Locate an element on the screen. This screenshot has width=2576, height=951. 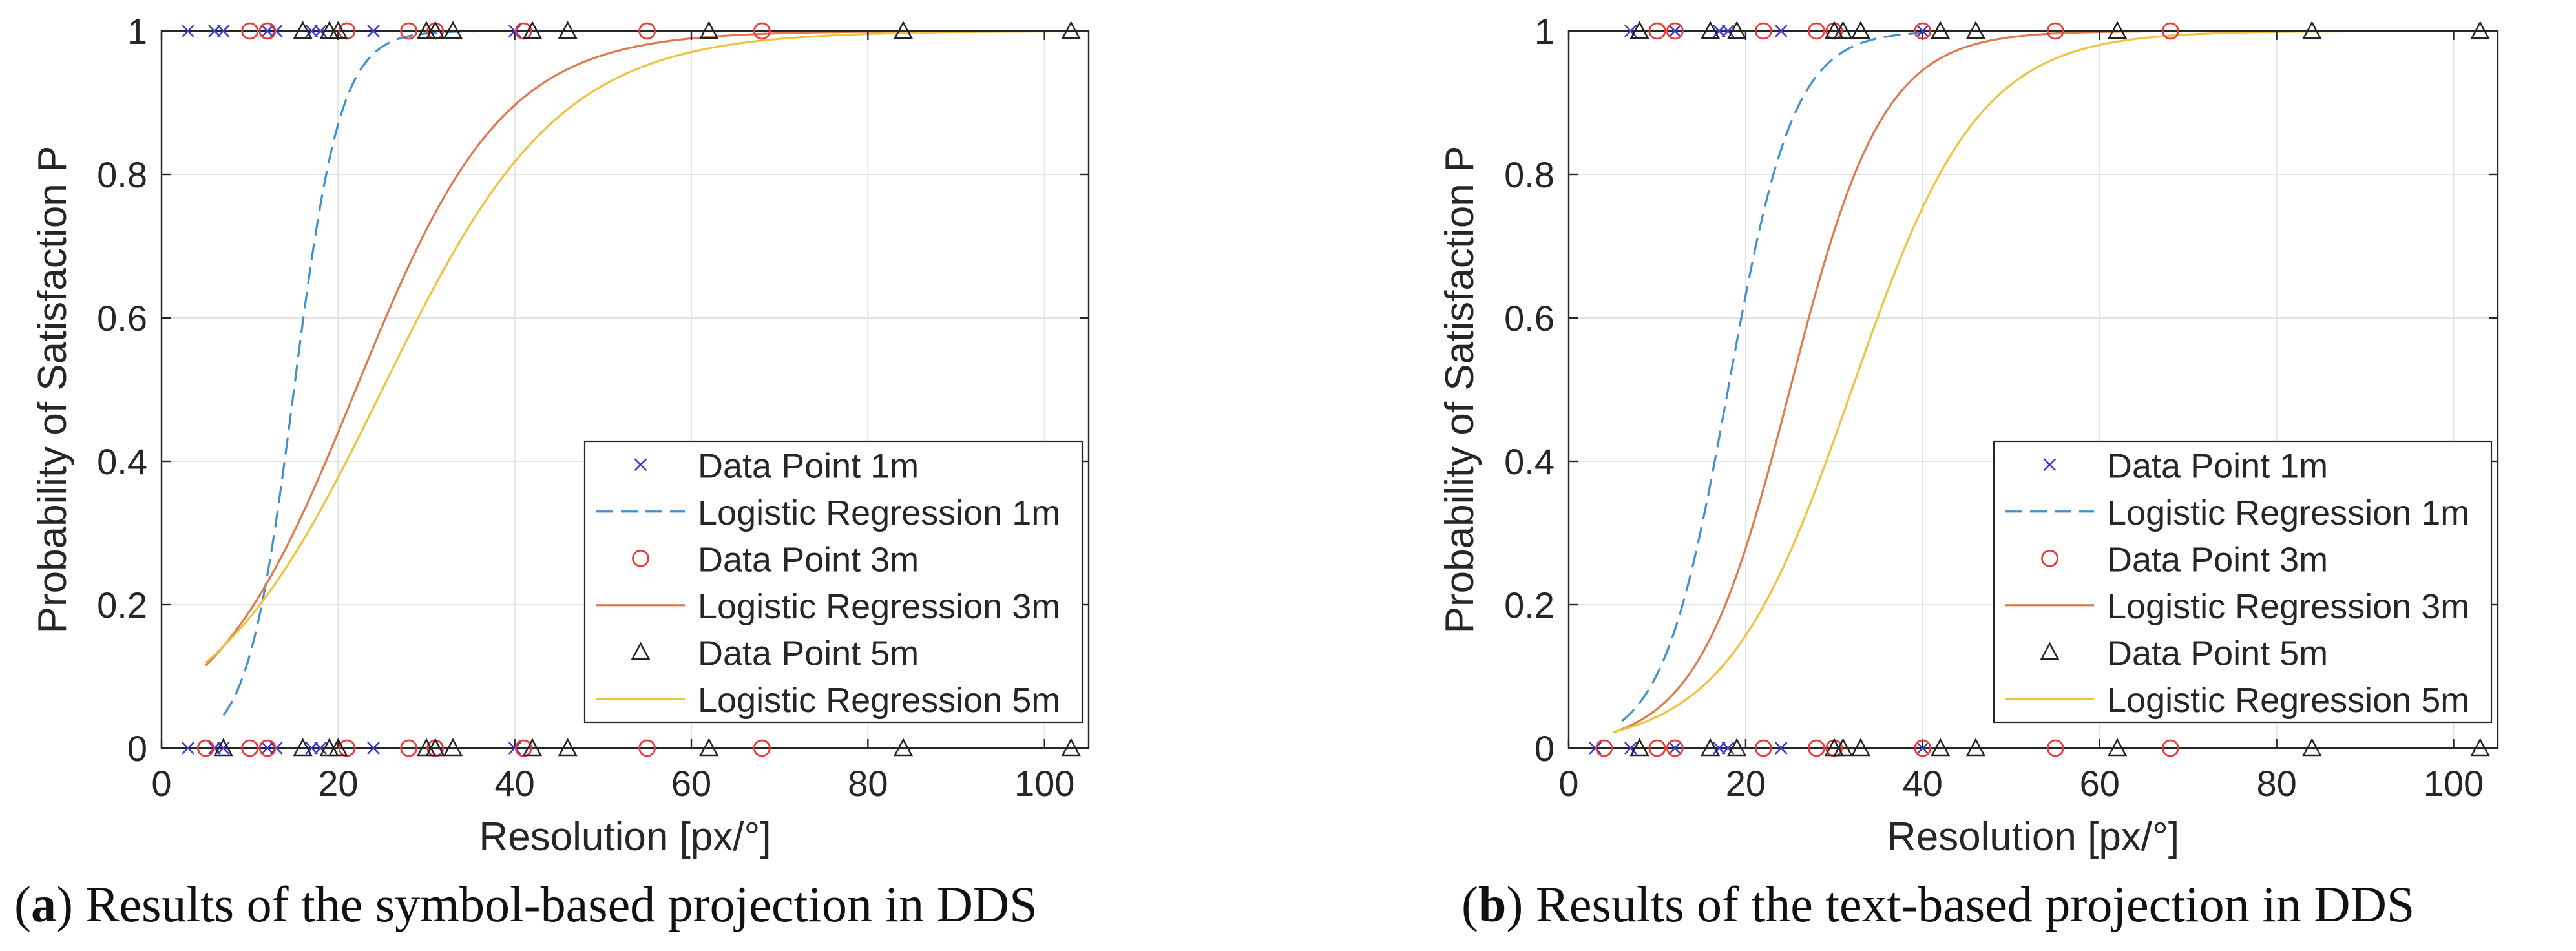
legend-entry-b-1-label: Logistic Regression 1m is located at coordinates (2288, 513).